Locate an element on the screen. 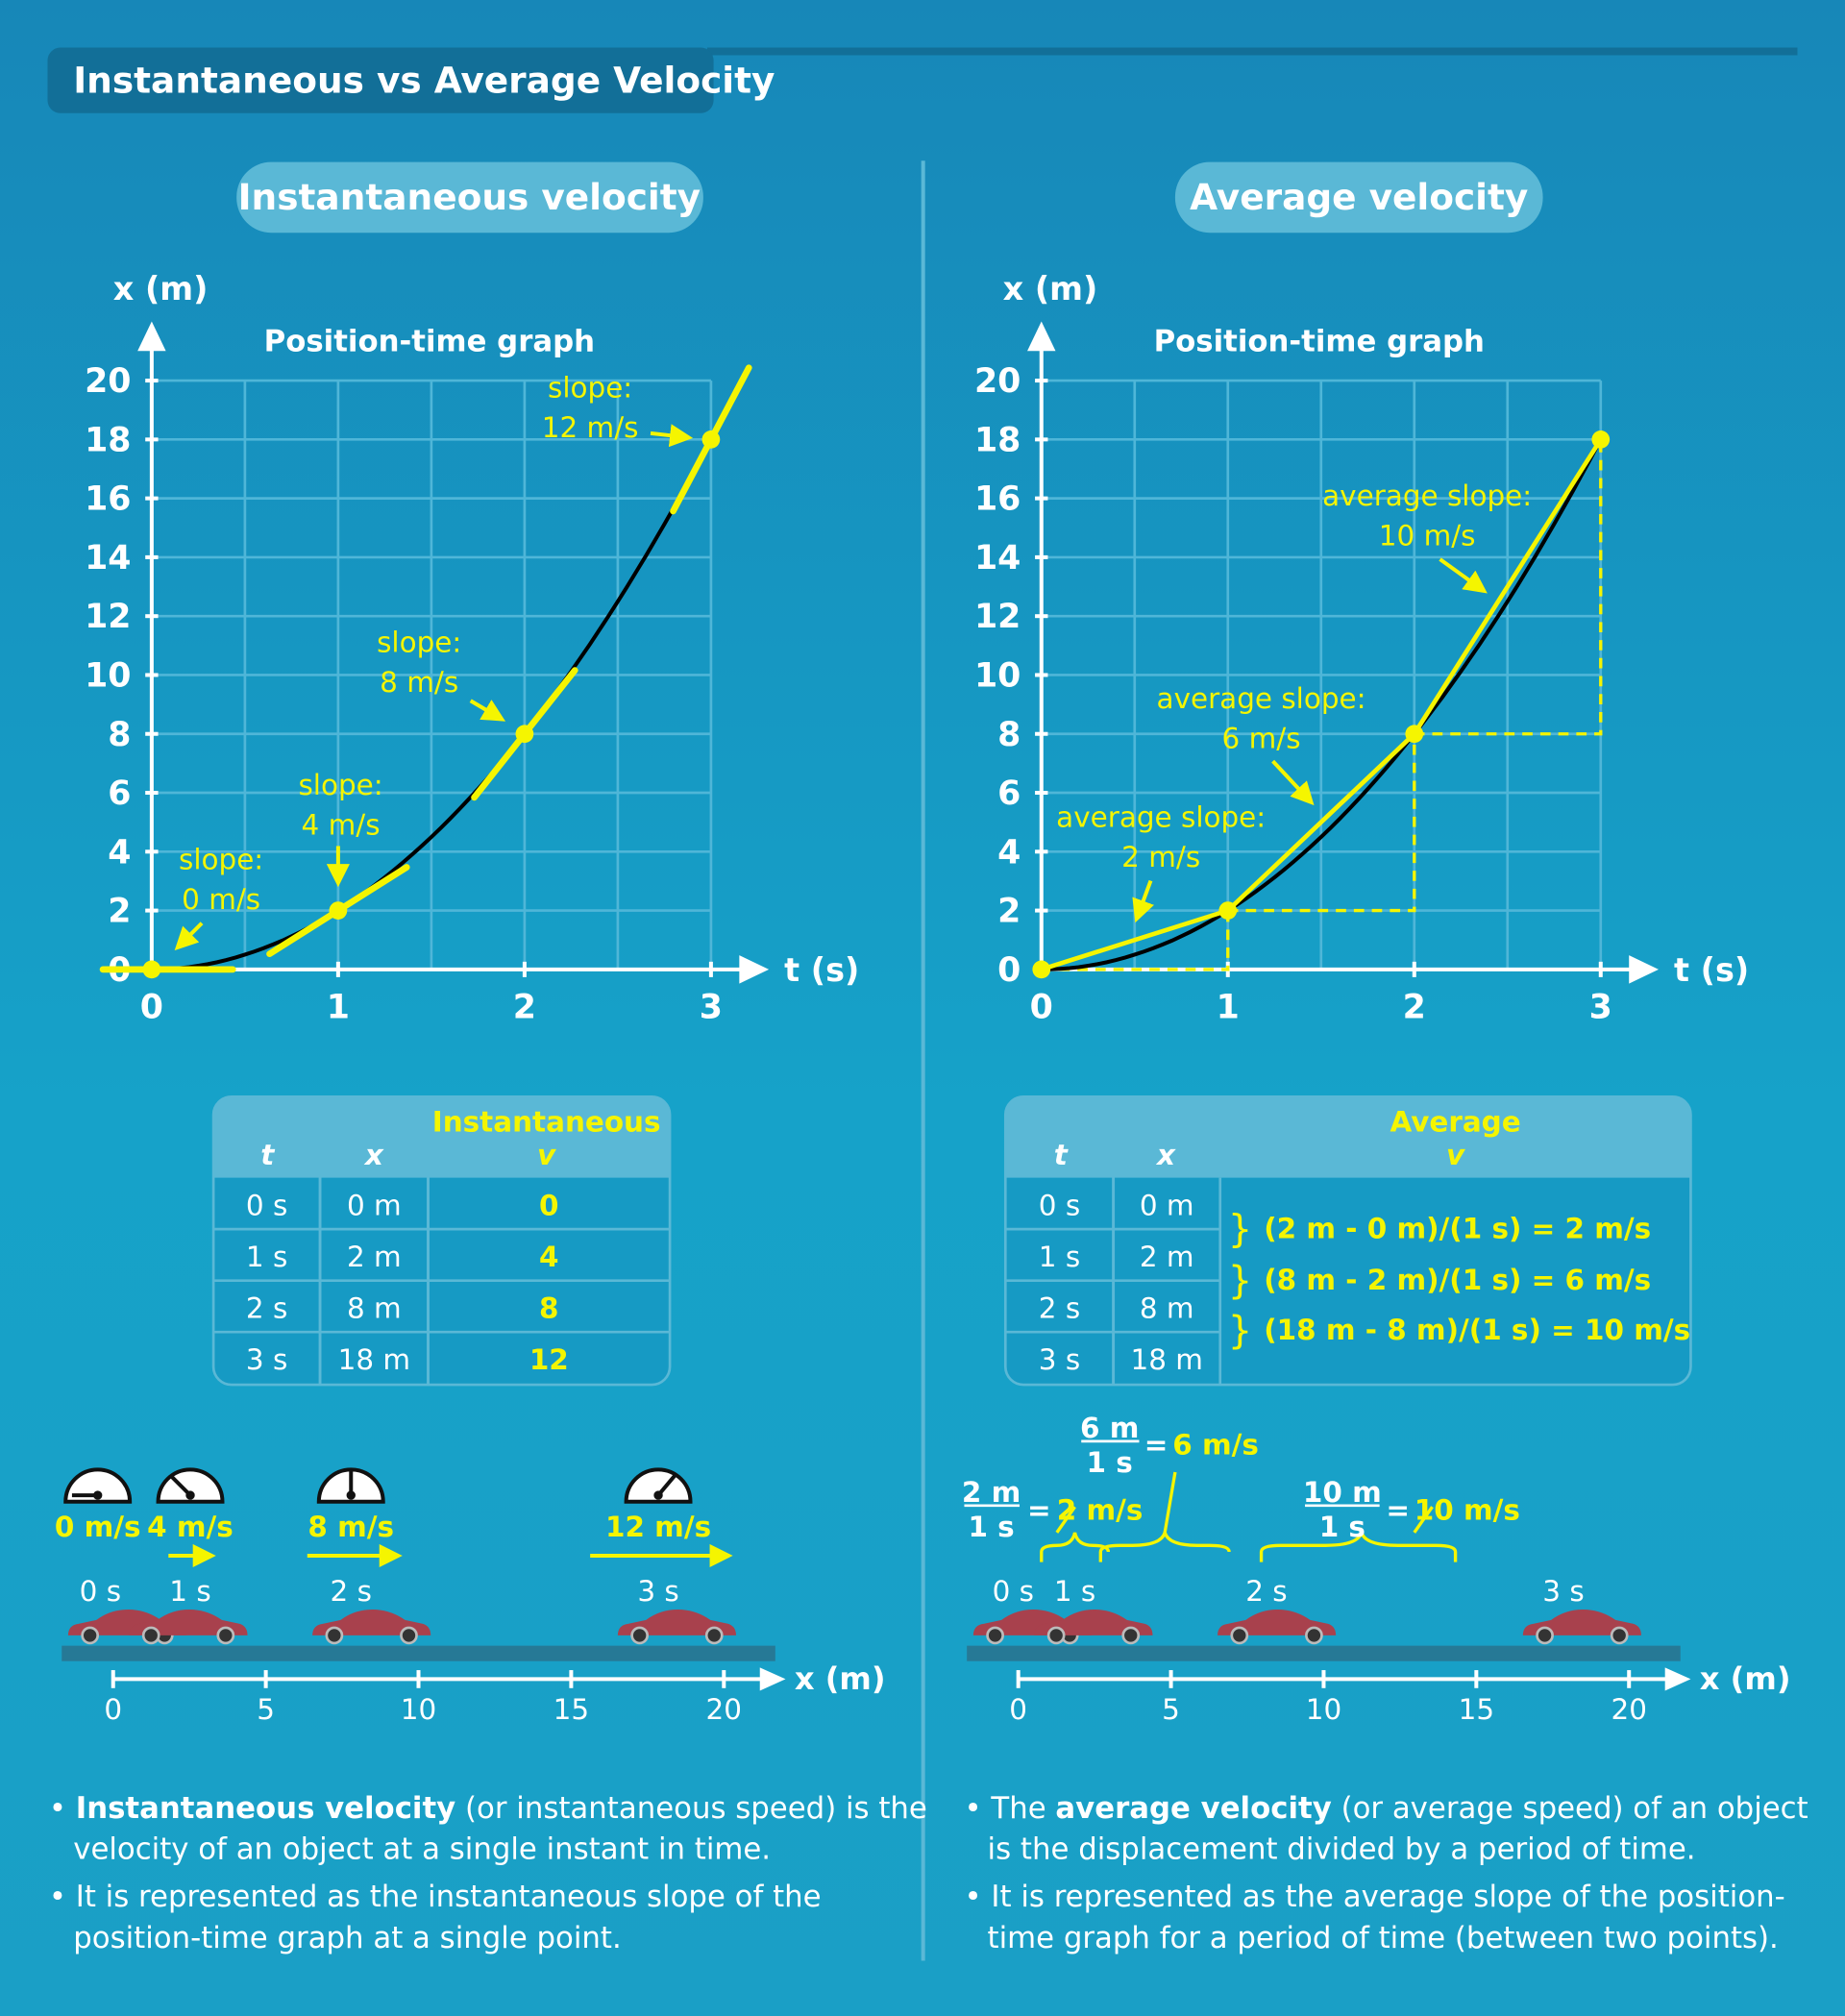  x-tick-label: 3 is located at coordinates (1601, 1008).